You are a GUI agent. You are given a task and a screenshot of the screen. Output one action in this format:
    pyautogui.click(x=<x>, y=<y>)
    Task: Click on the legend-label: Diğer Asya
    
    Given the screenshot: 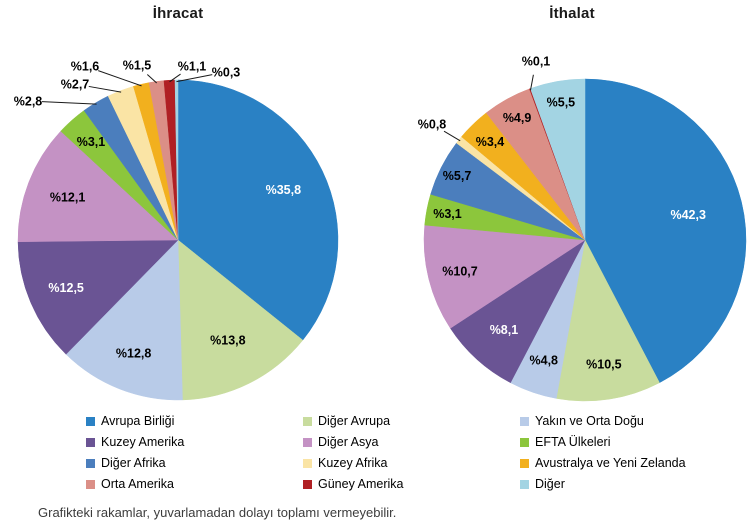 What is the action you would take?
    pyautogui.click(x=348, y=442)
    